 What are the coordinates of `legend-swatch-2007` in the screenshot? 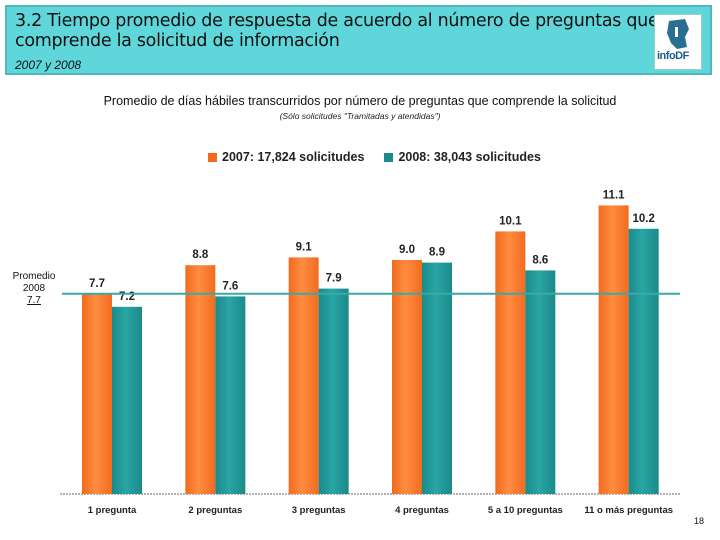 It's located at (212, 157).